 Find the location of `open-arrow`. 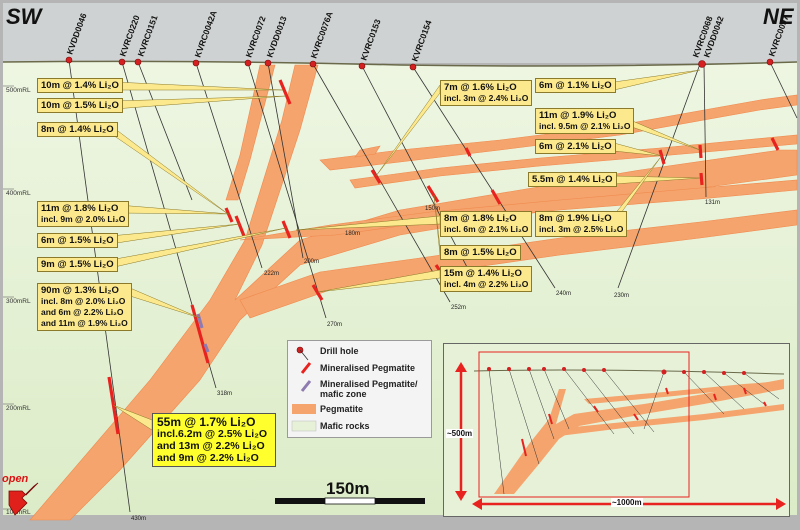

open-arrow is located at coordinates (23, 499).